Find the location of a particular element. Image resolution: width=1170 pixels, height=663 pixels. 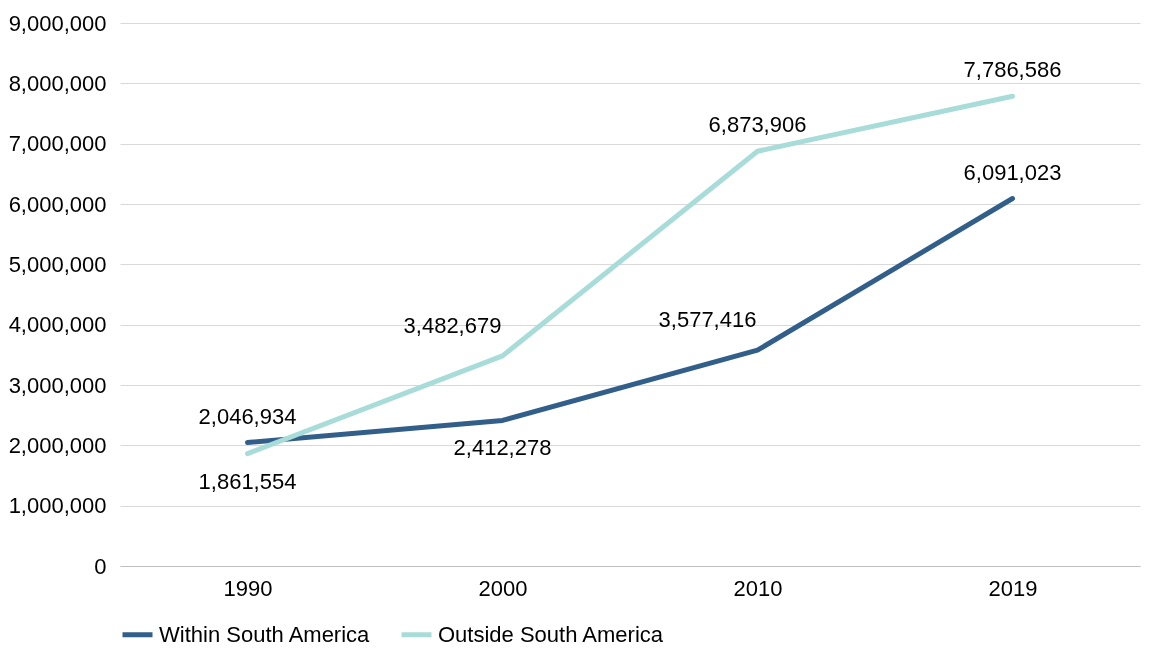

y-tick-label: 2,000,000 is located at coordinates (57, 445).